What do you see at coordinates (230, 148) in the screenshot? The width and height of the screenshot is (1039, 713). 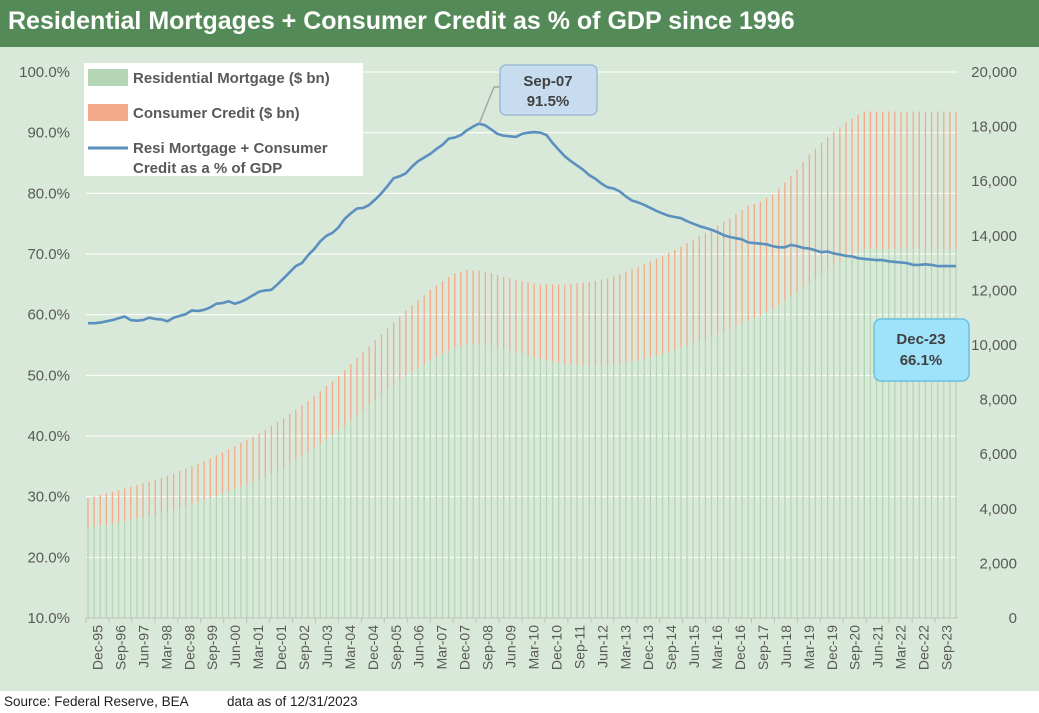 I see `legend-label-ratio-line-1: Resi Mortgage + Consumer` at bounding box center [230, 148].